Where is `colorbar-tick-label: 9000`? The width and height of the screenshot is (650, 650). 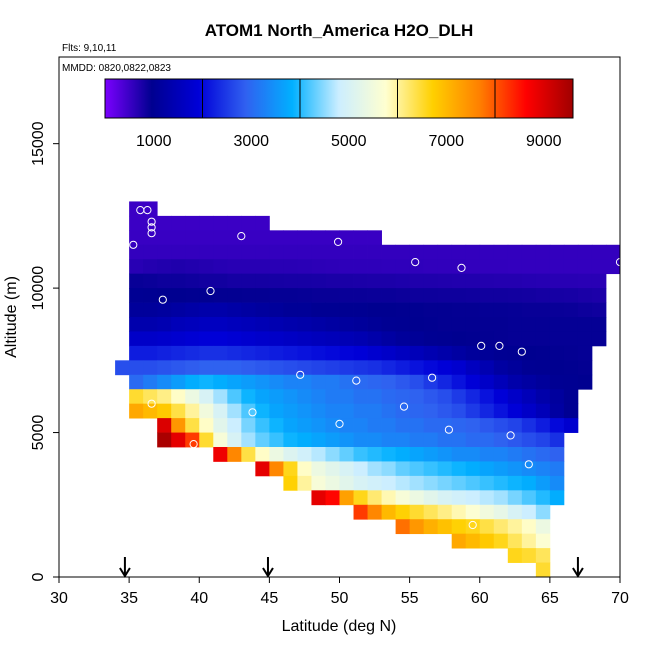
colorbar-tick-label: 9000 is located at coordinates (544, 141).